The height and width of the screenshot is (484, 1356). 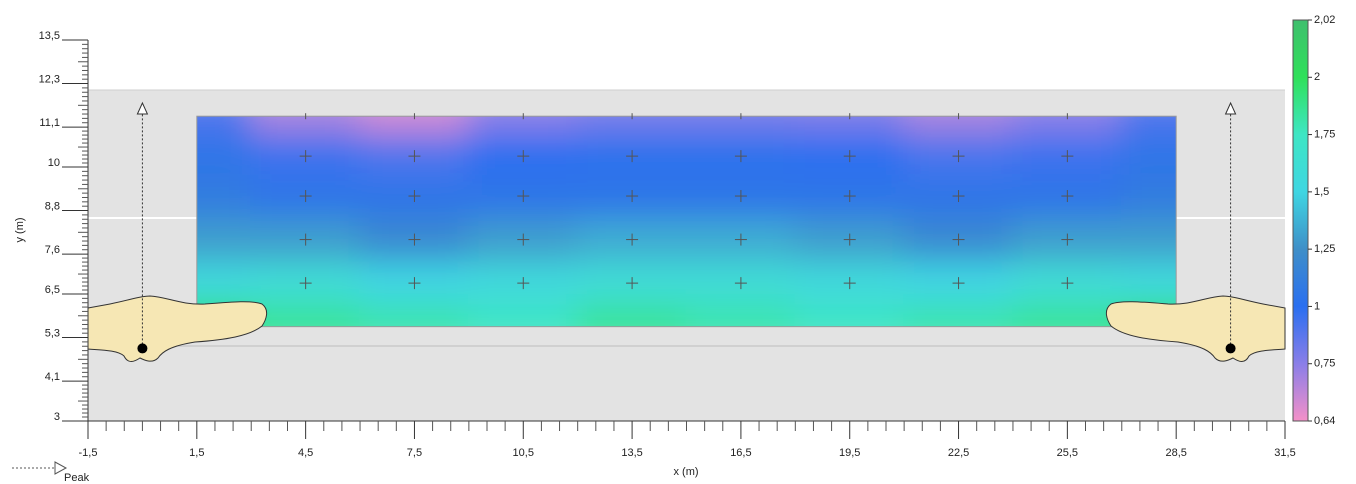 I want to click on y-tick-label: 11,1, so click(x=49, y=123).